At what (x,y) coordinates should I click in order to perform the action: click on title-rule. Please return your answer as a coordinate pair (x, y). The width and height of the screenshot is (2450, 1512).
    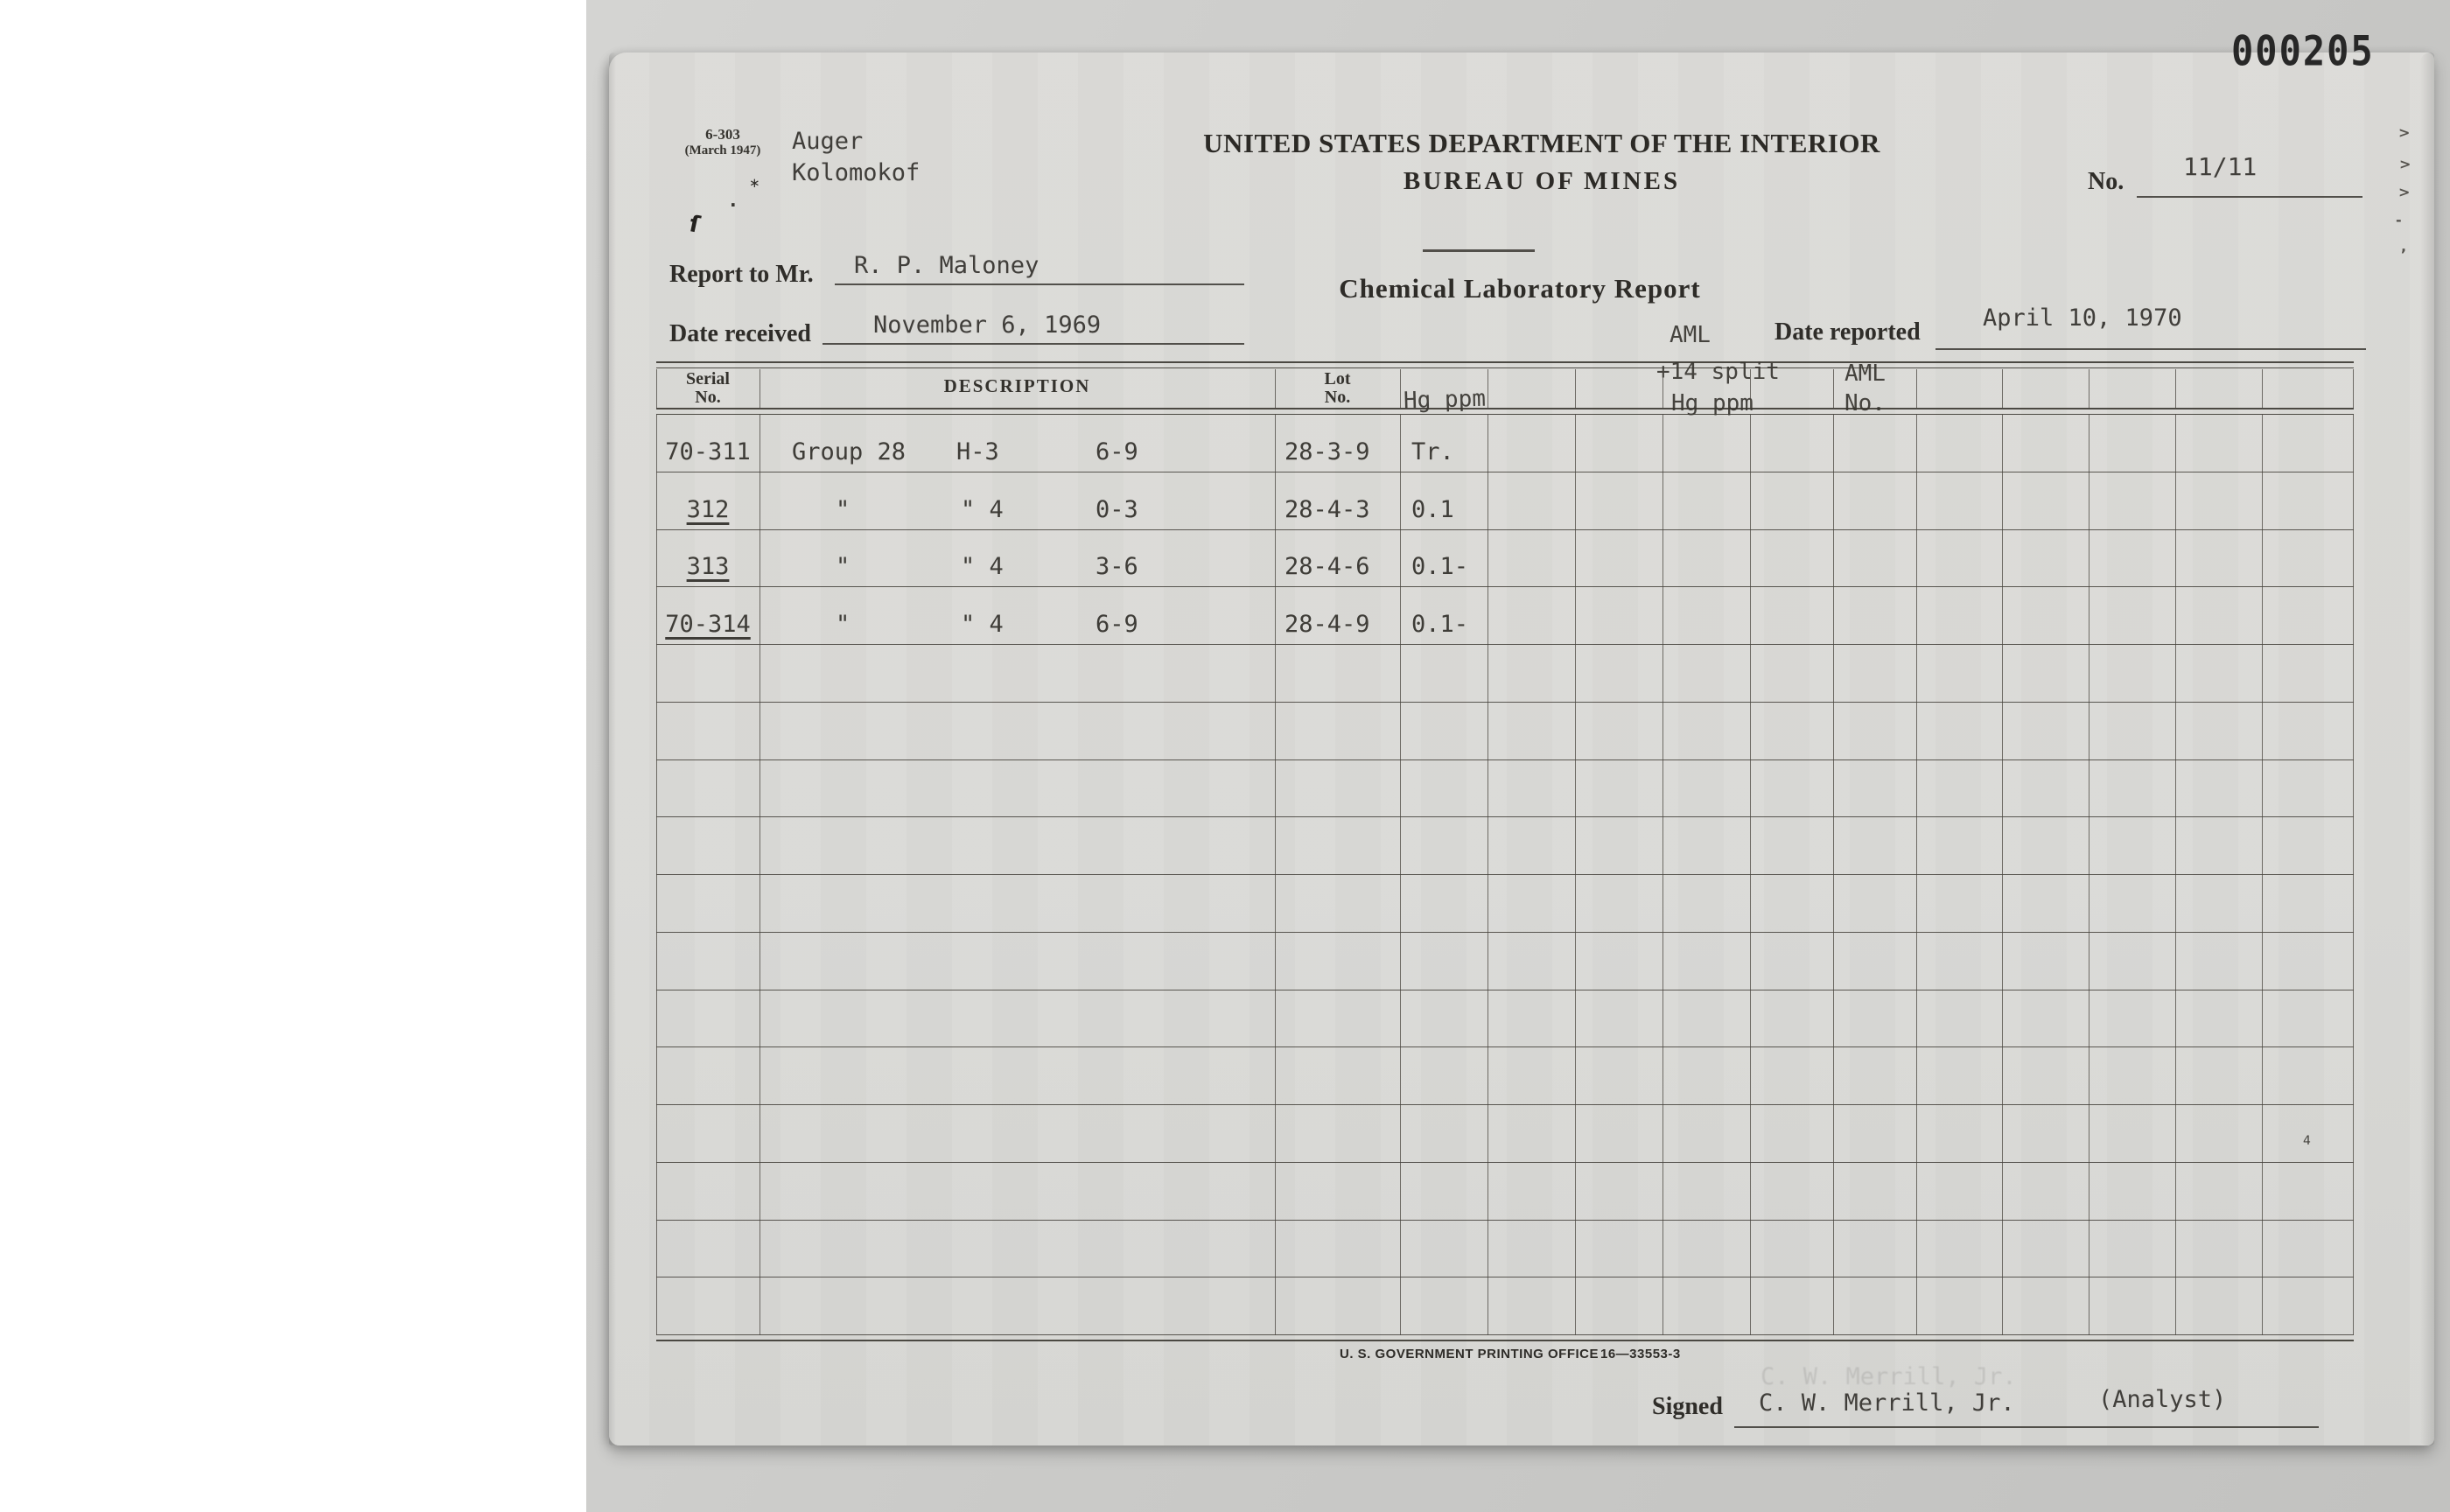
    Looking at the image, I should click on (1479, 250).